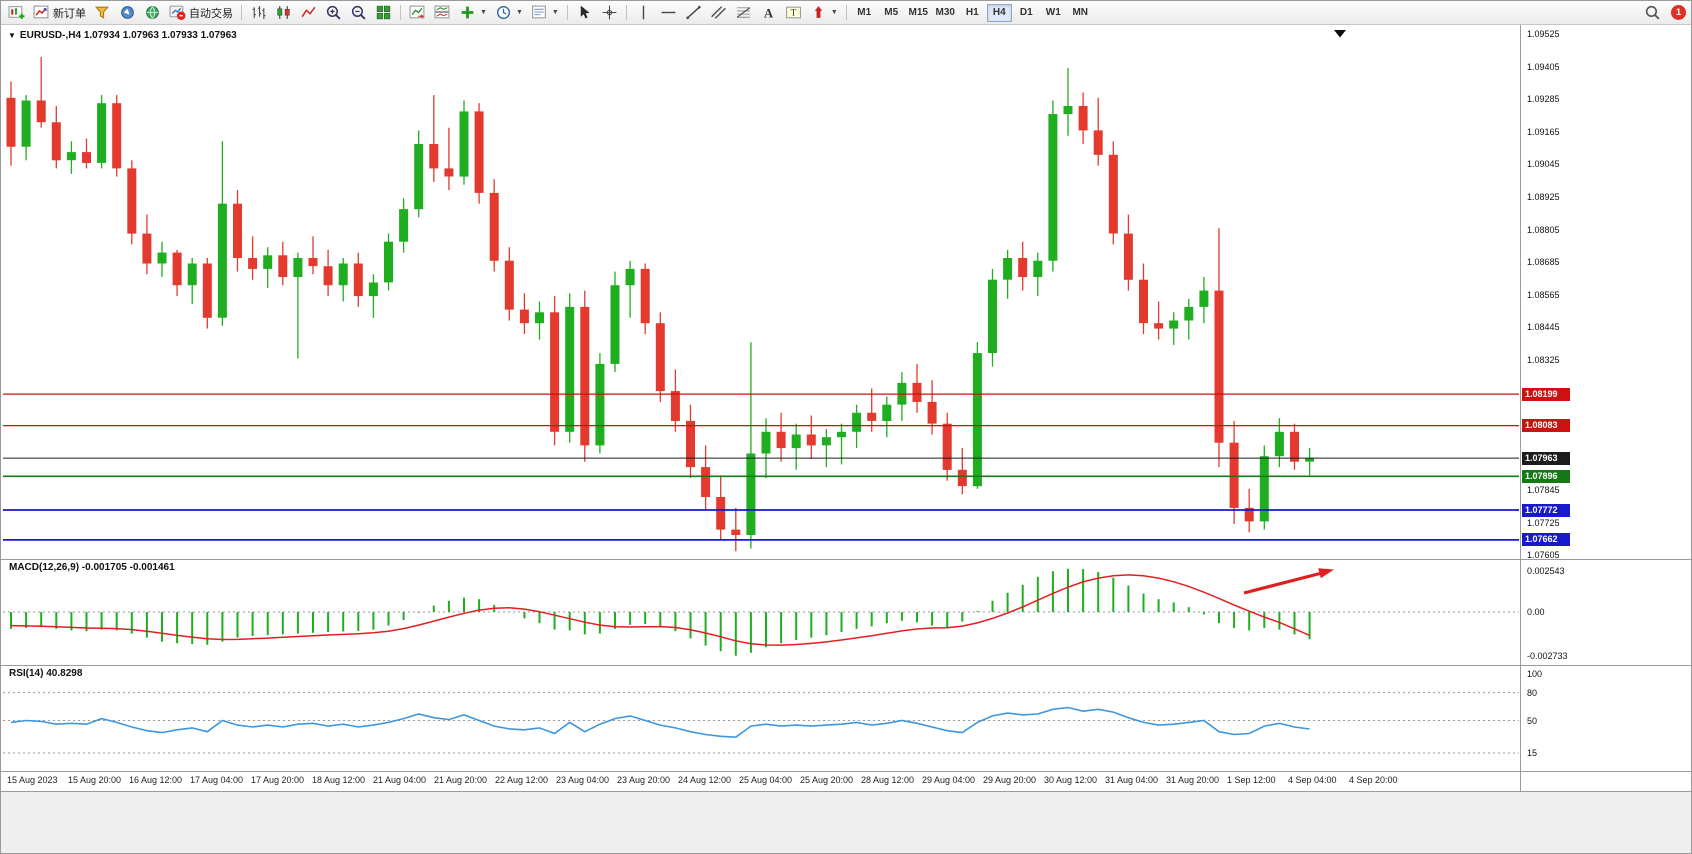 The width and height of the screenshot is (1692, 854). I want to click on zoom-in-icon, so click(333, 12).